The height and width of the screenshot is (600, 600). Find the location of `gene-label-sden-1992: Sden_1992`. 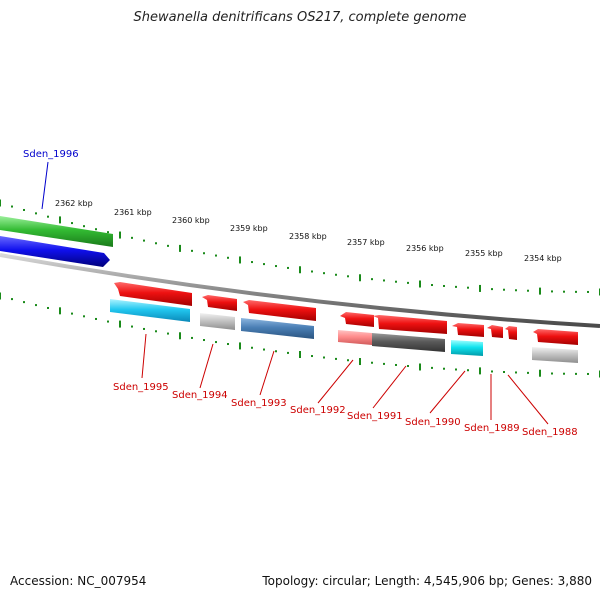

gene-label-sden-1992: Sden_1992 is located at coordinates (318, 410).